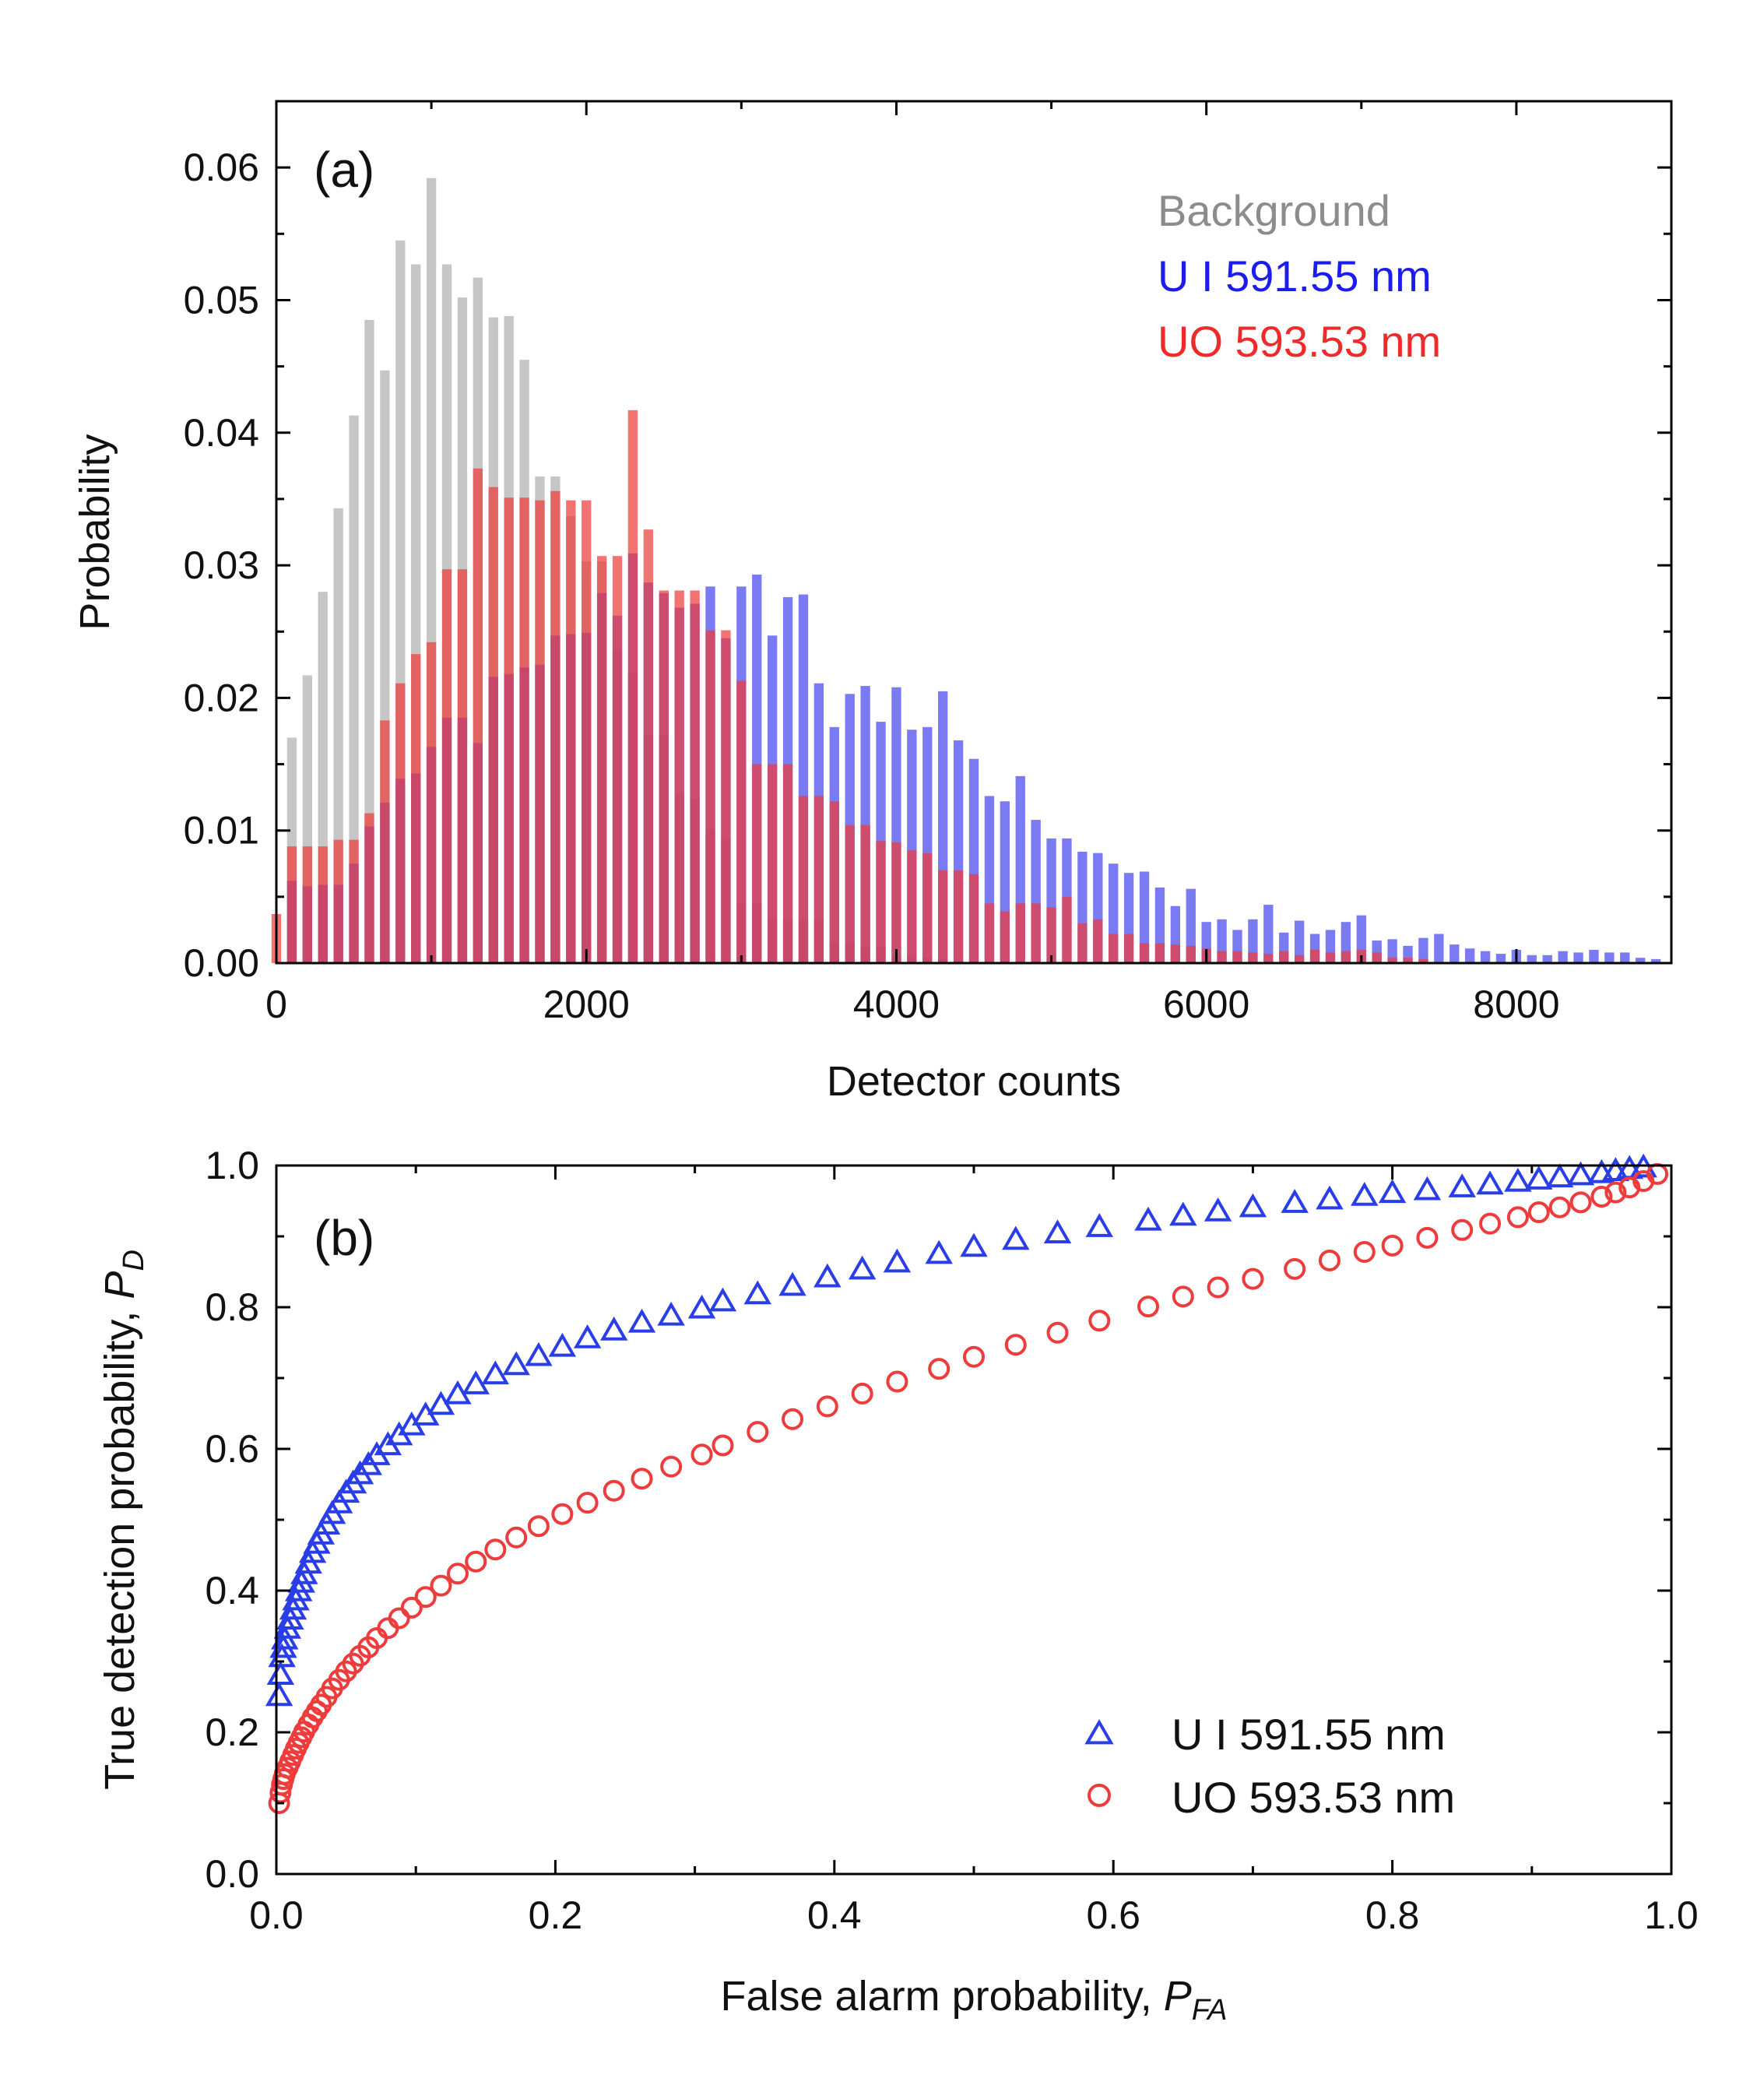  I want to click on panel-b-y-tick-label: 1.0, so click(232, 1165).